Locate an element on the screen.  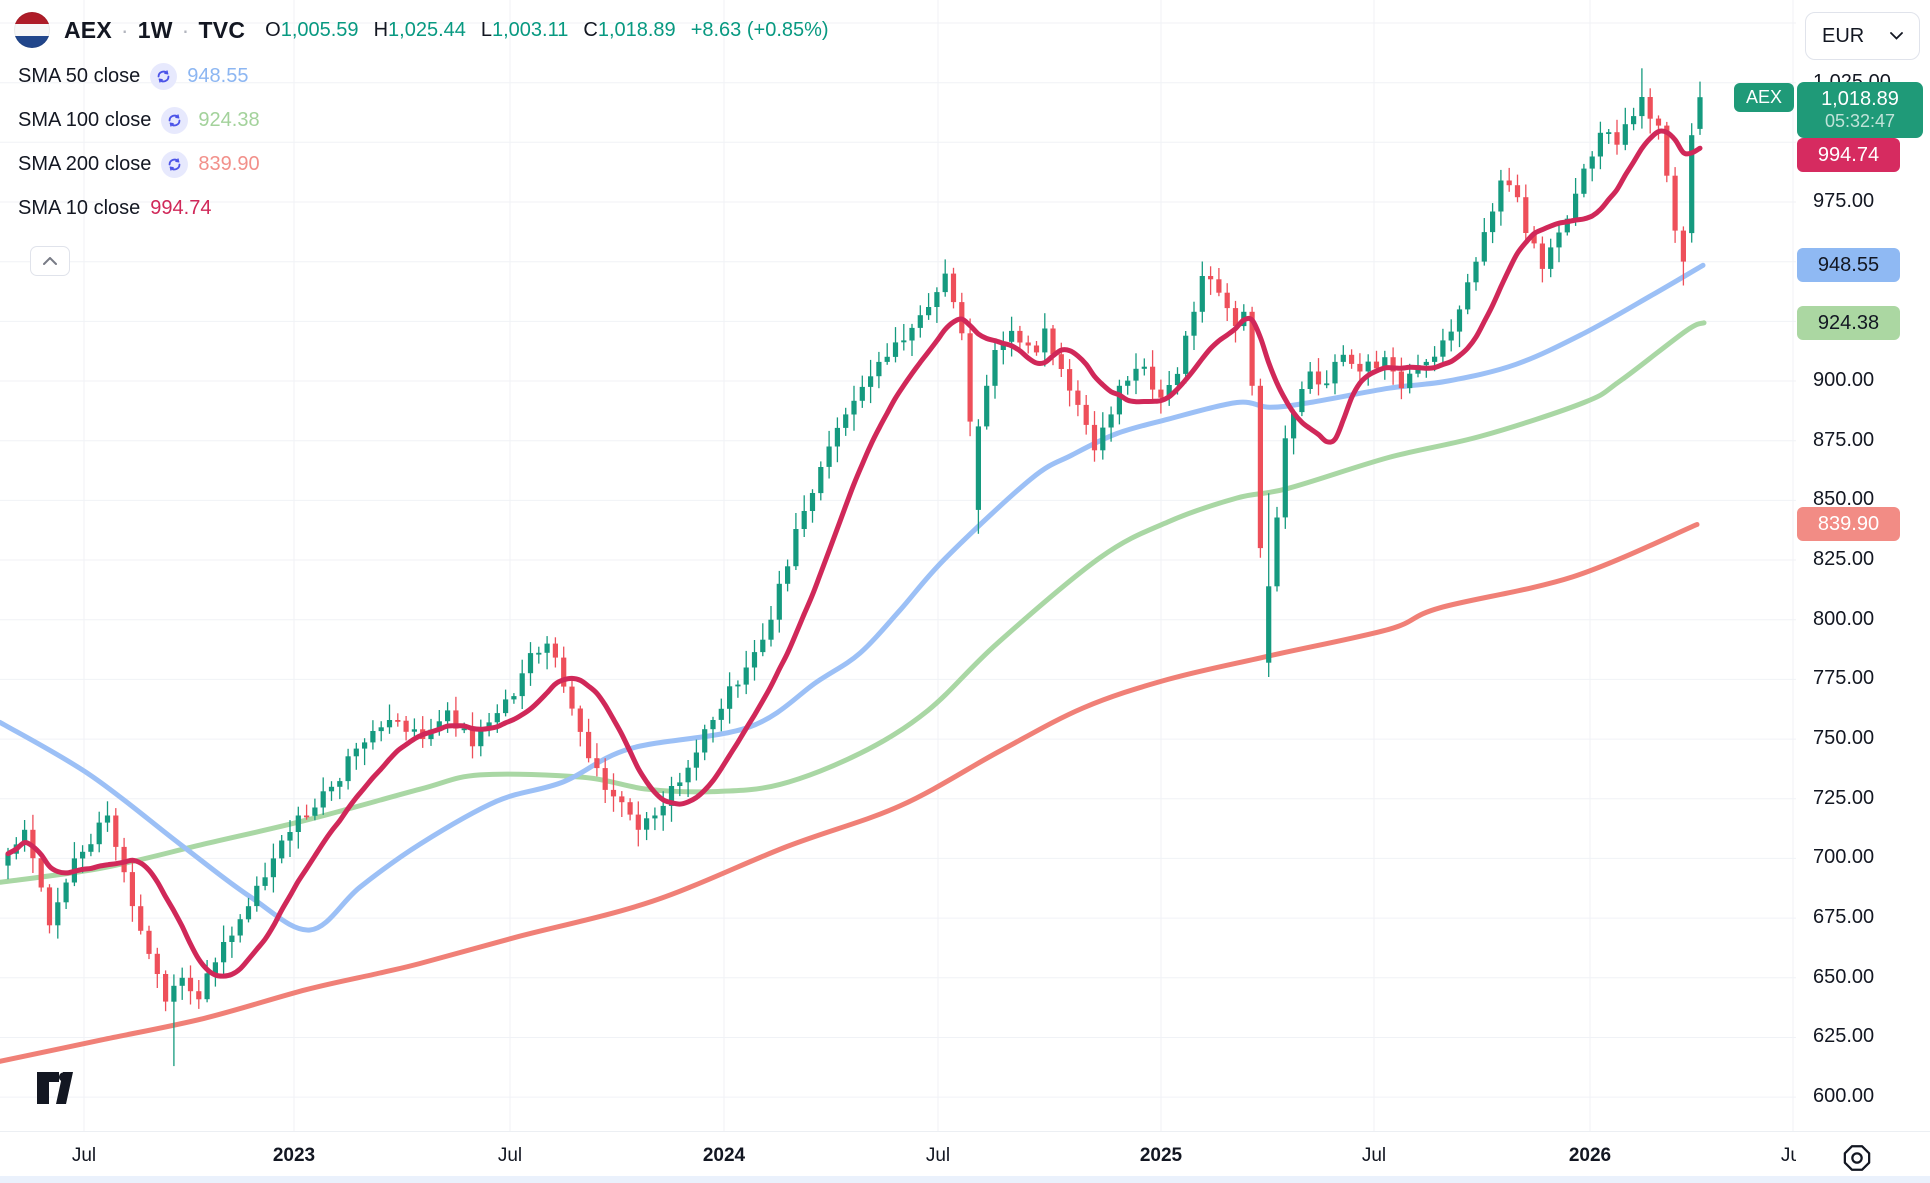
collapse-legend-button is located at coordinates (50, 261).